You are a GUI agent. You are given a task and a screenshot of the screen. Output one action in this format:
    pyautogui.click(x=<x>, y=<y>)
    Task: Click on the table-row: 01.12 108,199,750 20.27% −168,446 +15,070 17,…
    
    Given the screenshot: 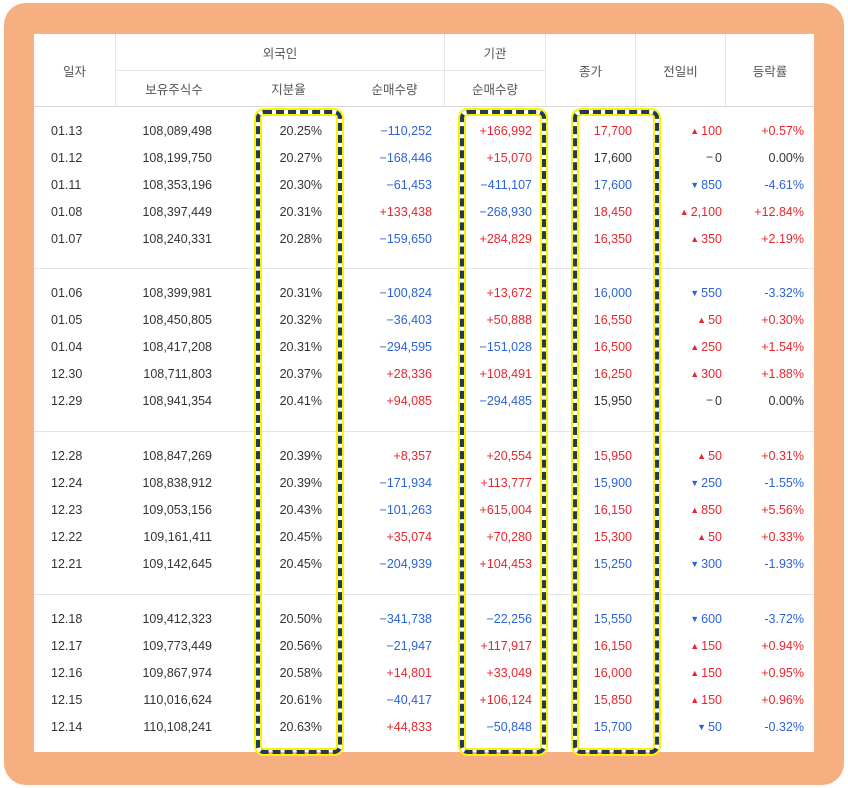 What is the action you would take?
    pyautogui.click(x=424, y=158)
    